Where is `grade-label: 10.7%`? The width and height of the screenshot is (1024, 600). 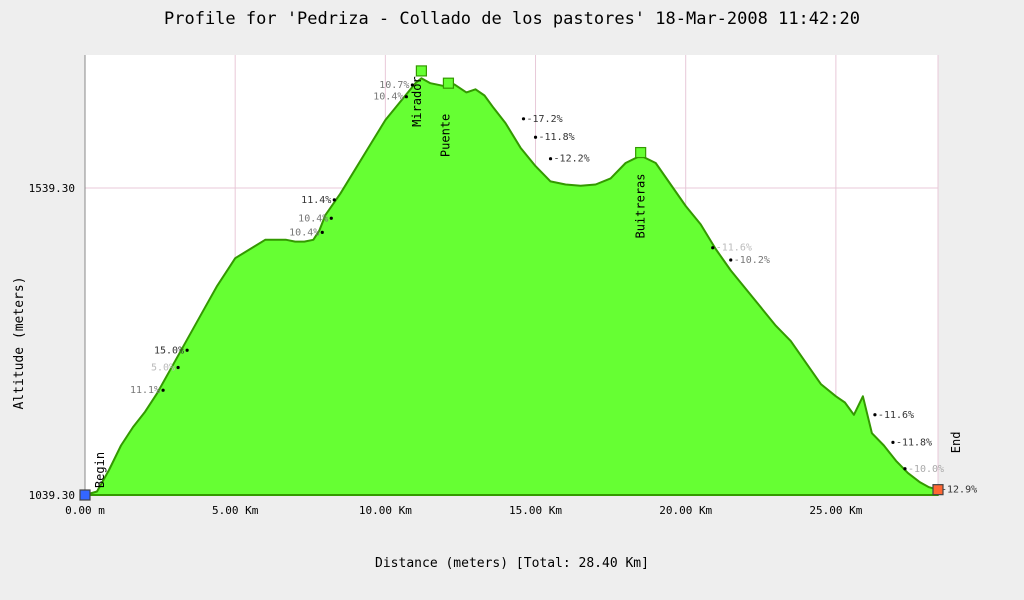 grade-label: 10.7% is located at coordinates (394, 85).